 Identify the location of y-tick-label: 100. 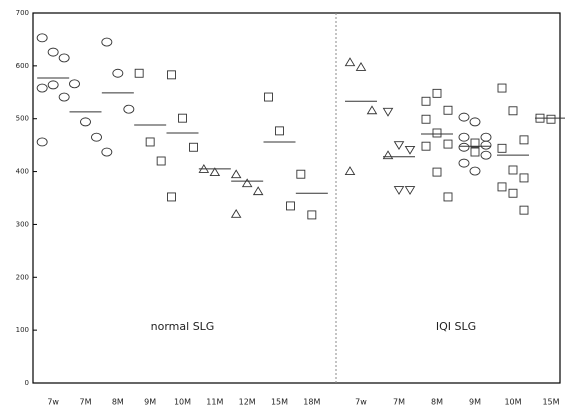
(22, 330).